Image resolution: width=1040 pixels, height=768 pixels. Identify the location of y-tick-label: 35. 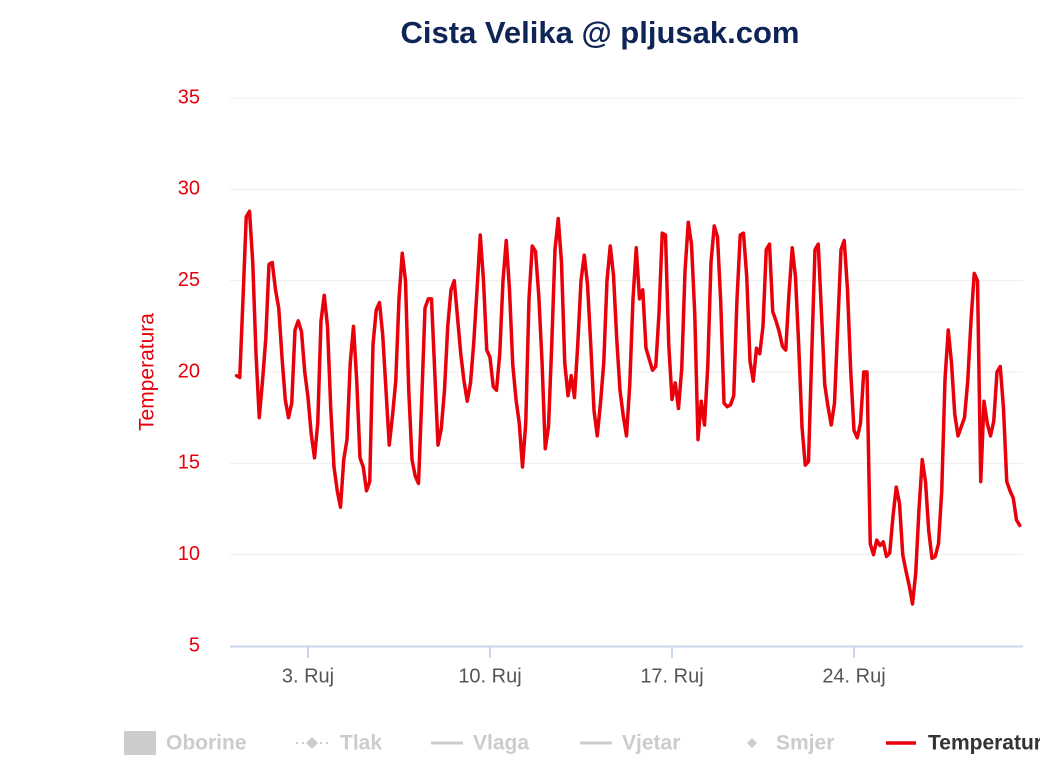
(189, 97).